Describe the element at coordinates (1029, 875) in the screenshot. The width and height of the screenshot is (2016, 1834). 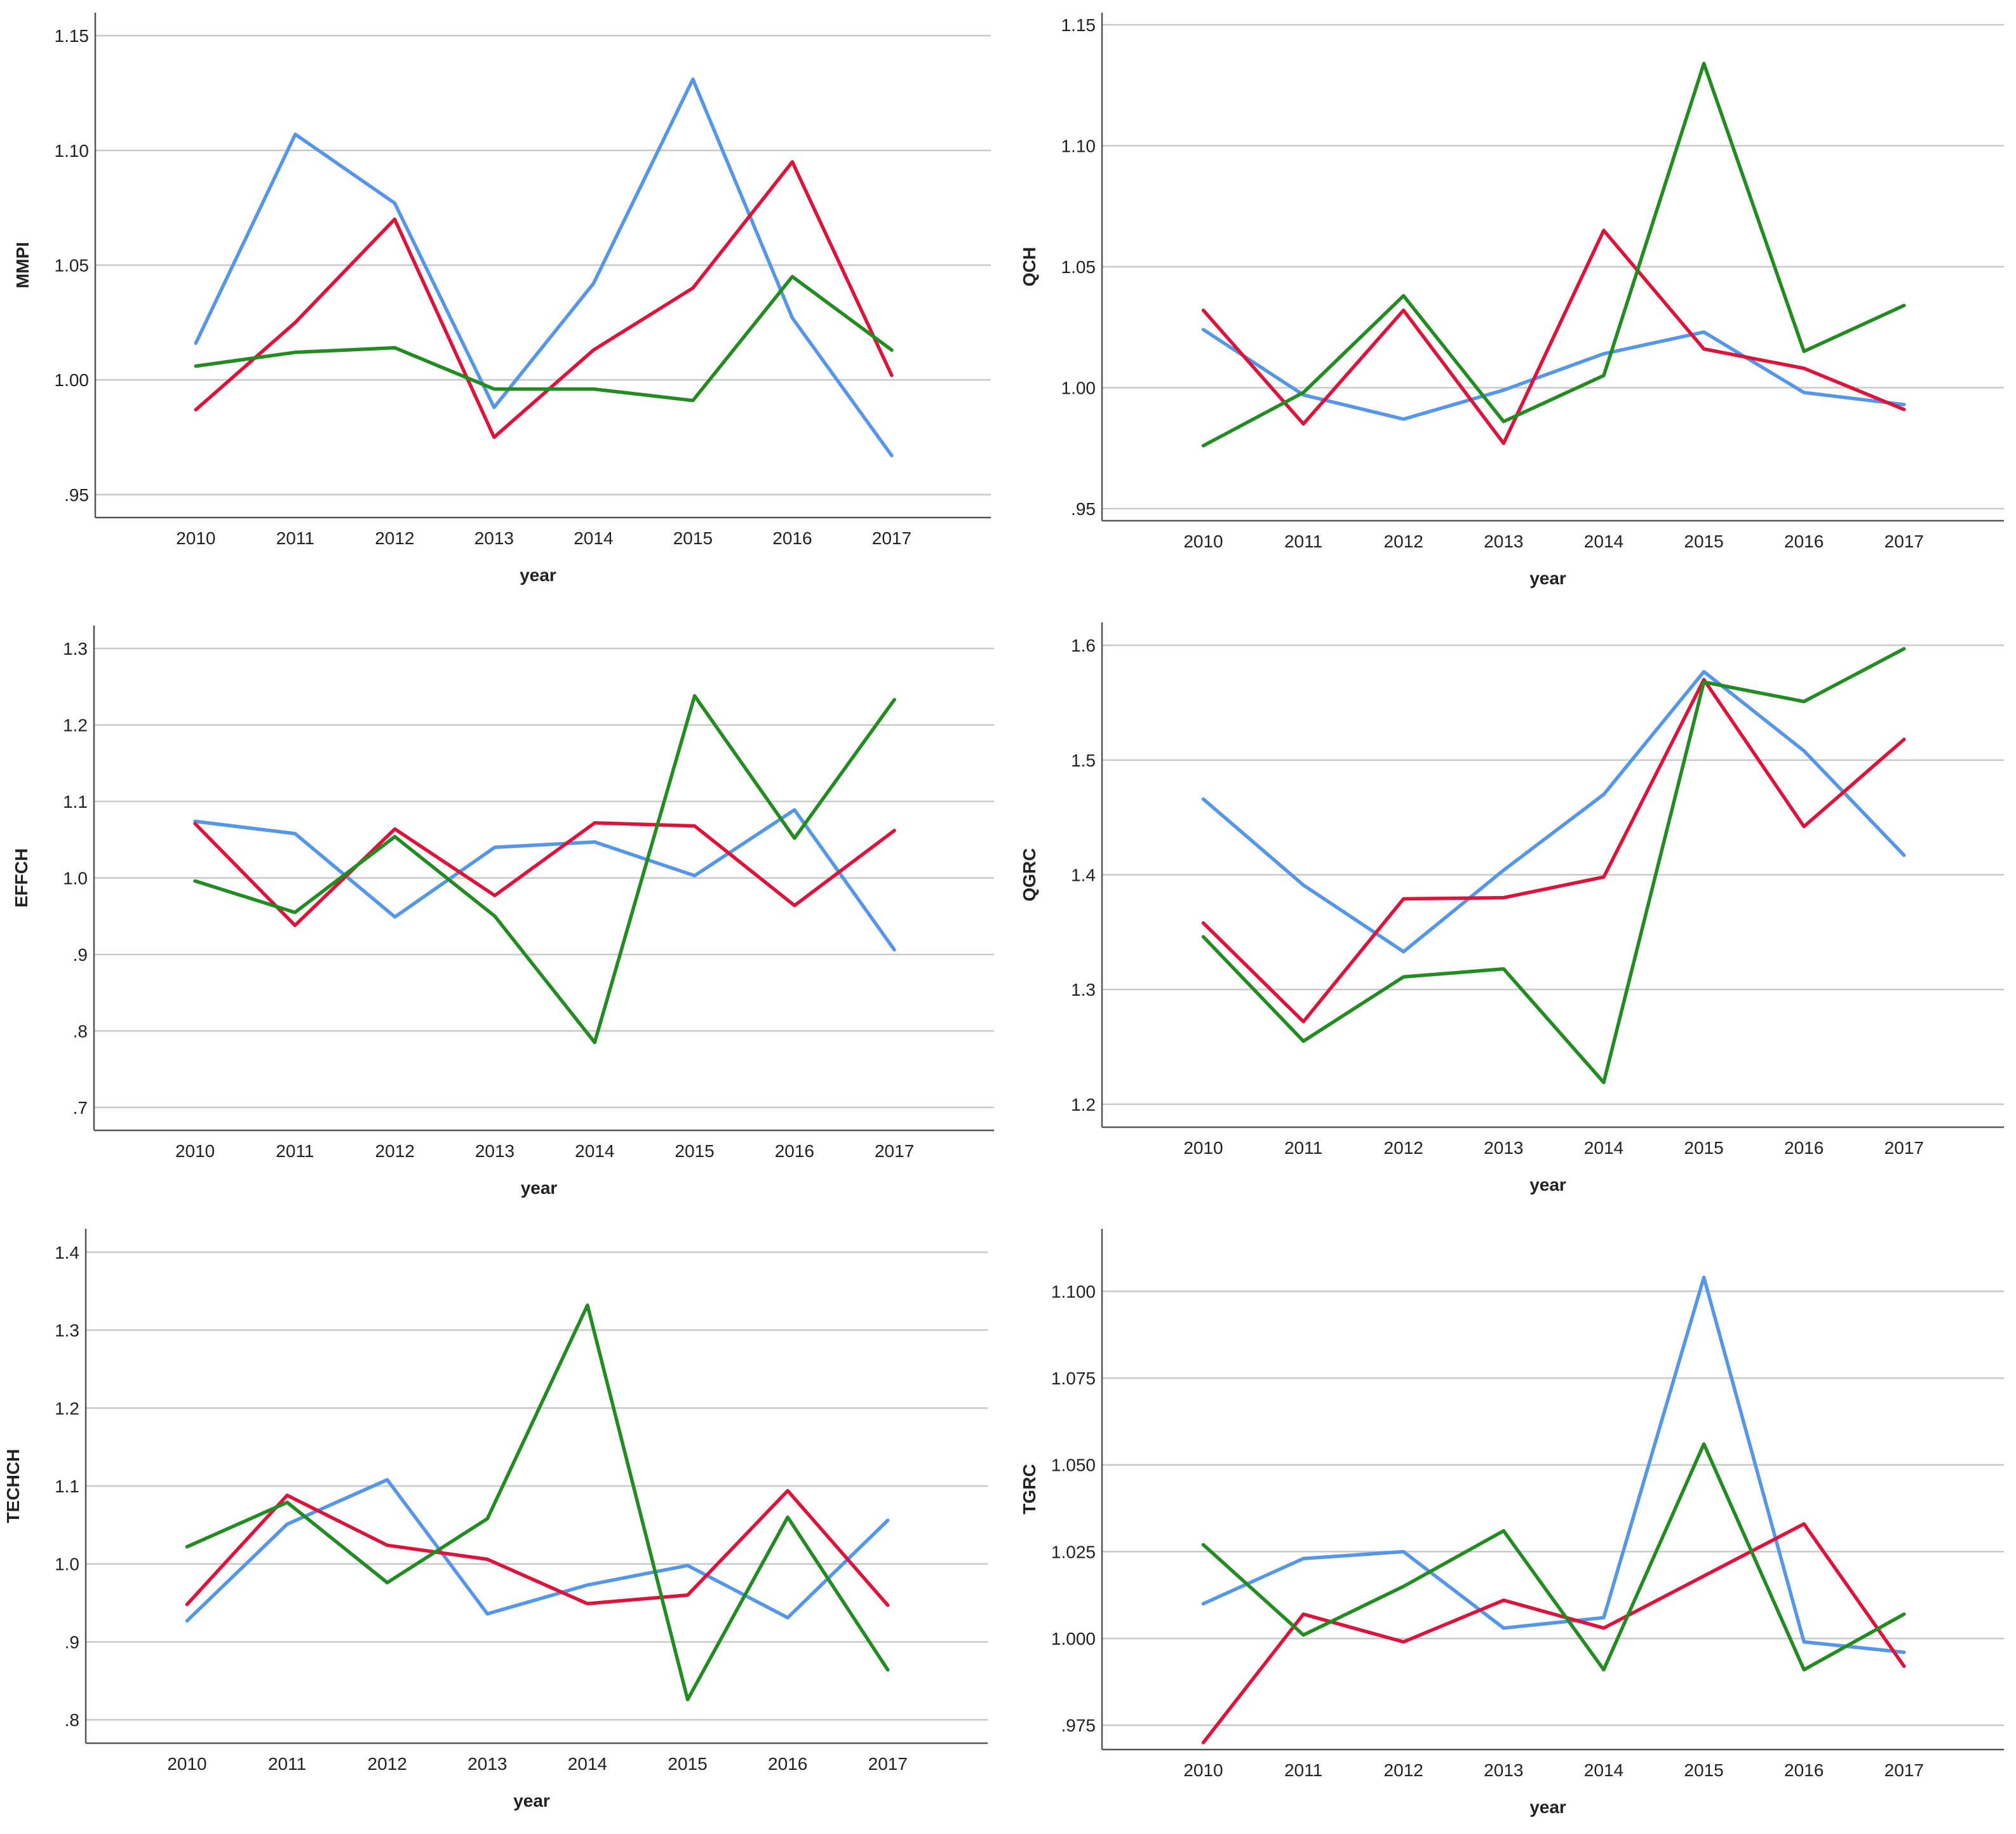
I see `y-axis-title: QGRC` at that location.